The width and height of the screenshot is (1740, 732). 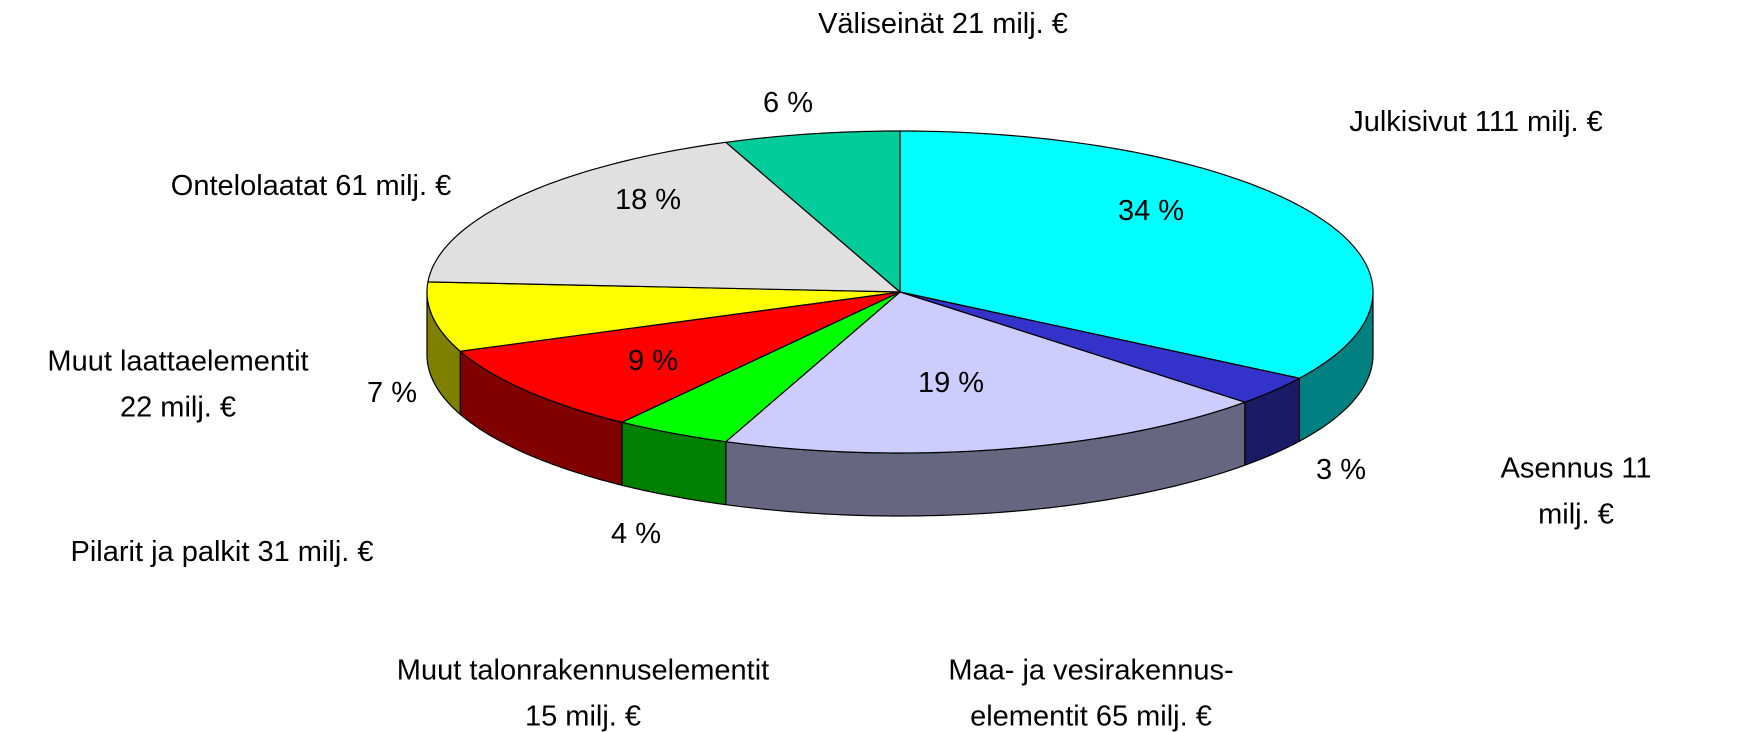 I want to click on value-label: 9 %, so click(x=653, y=360).